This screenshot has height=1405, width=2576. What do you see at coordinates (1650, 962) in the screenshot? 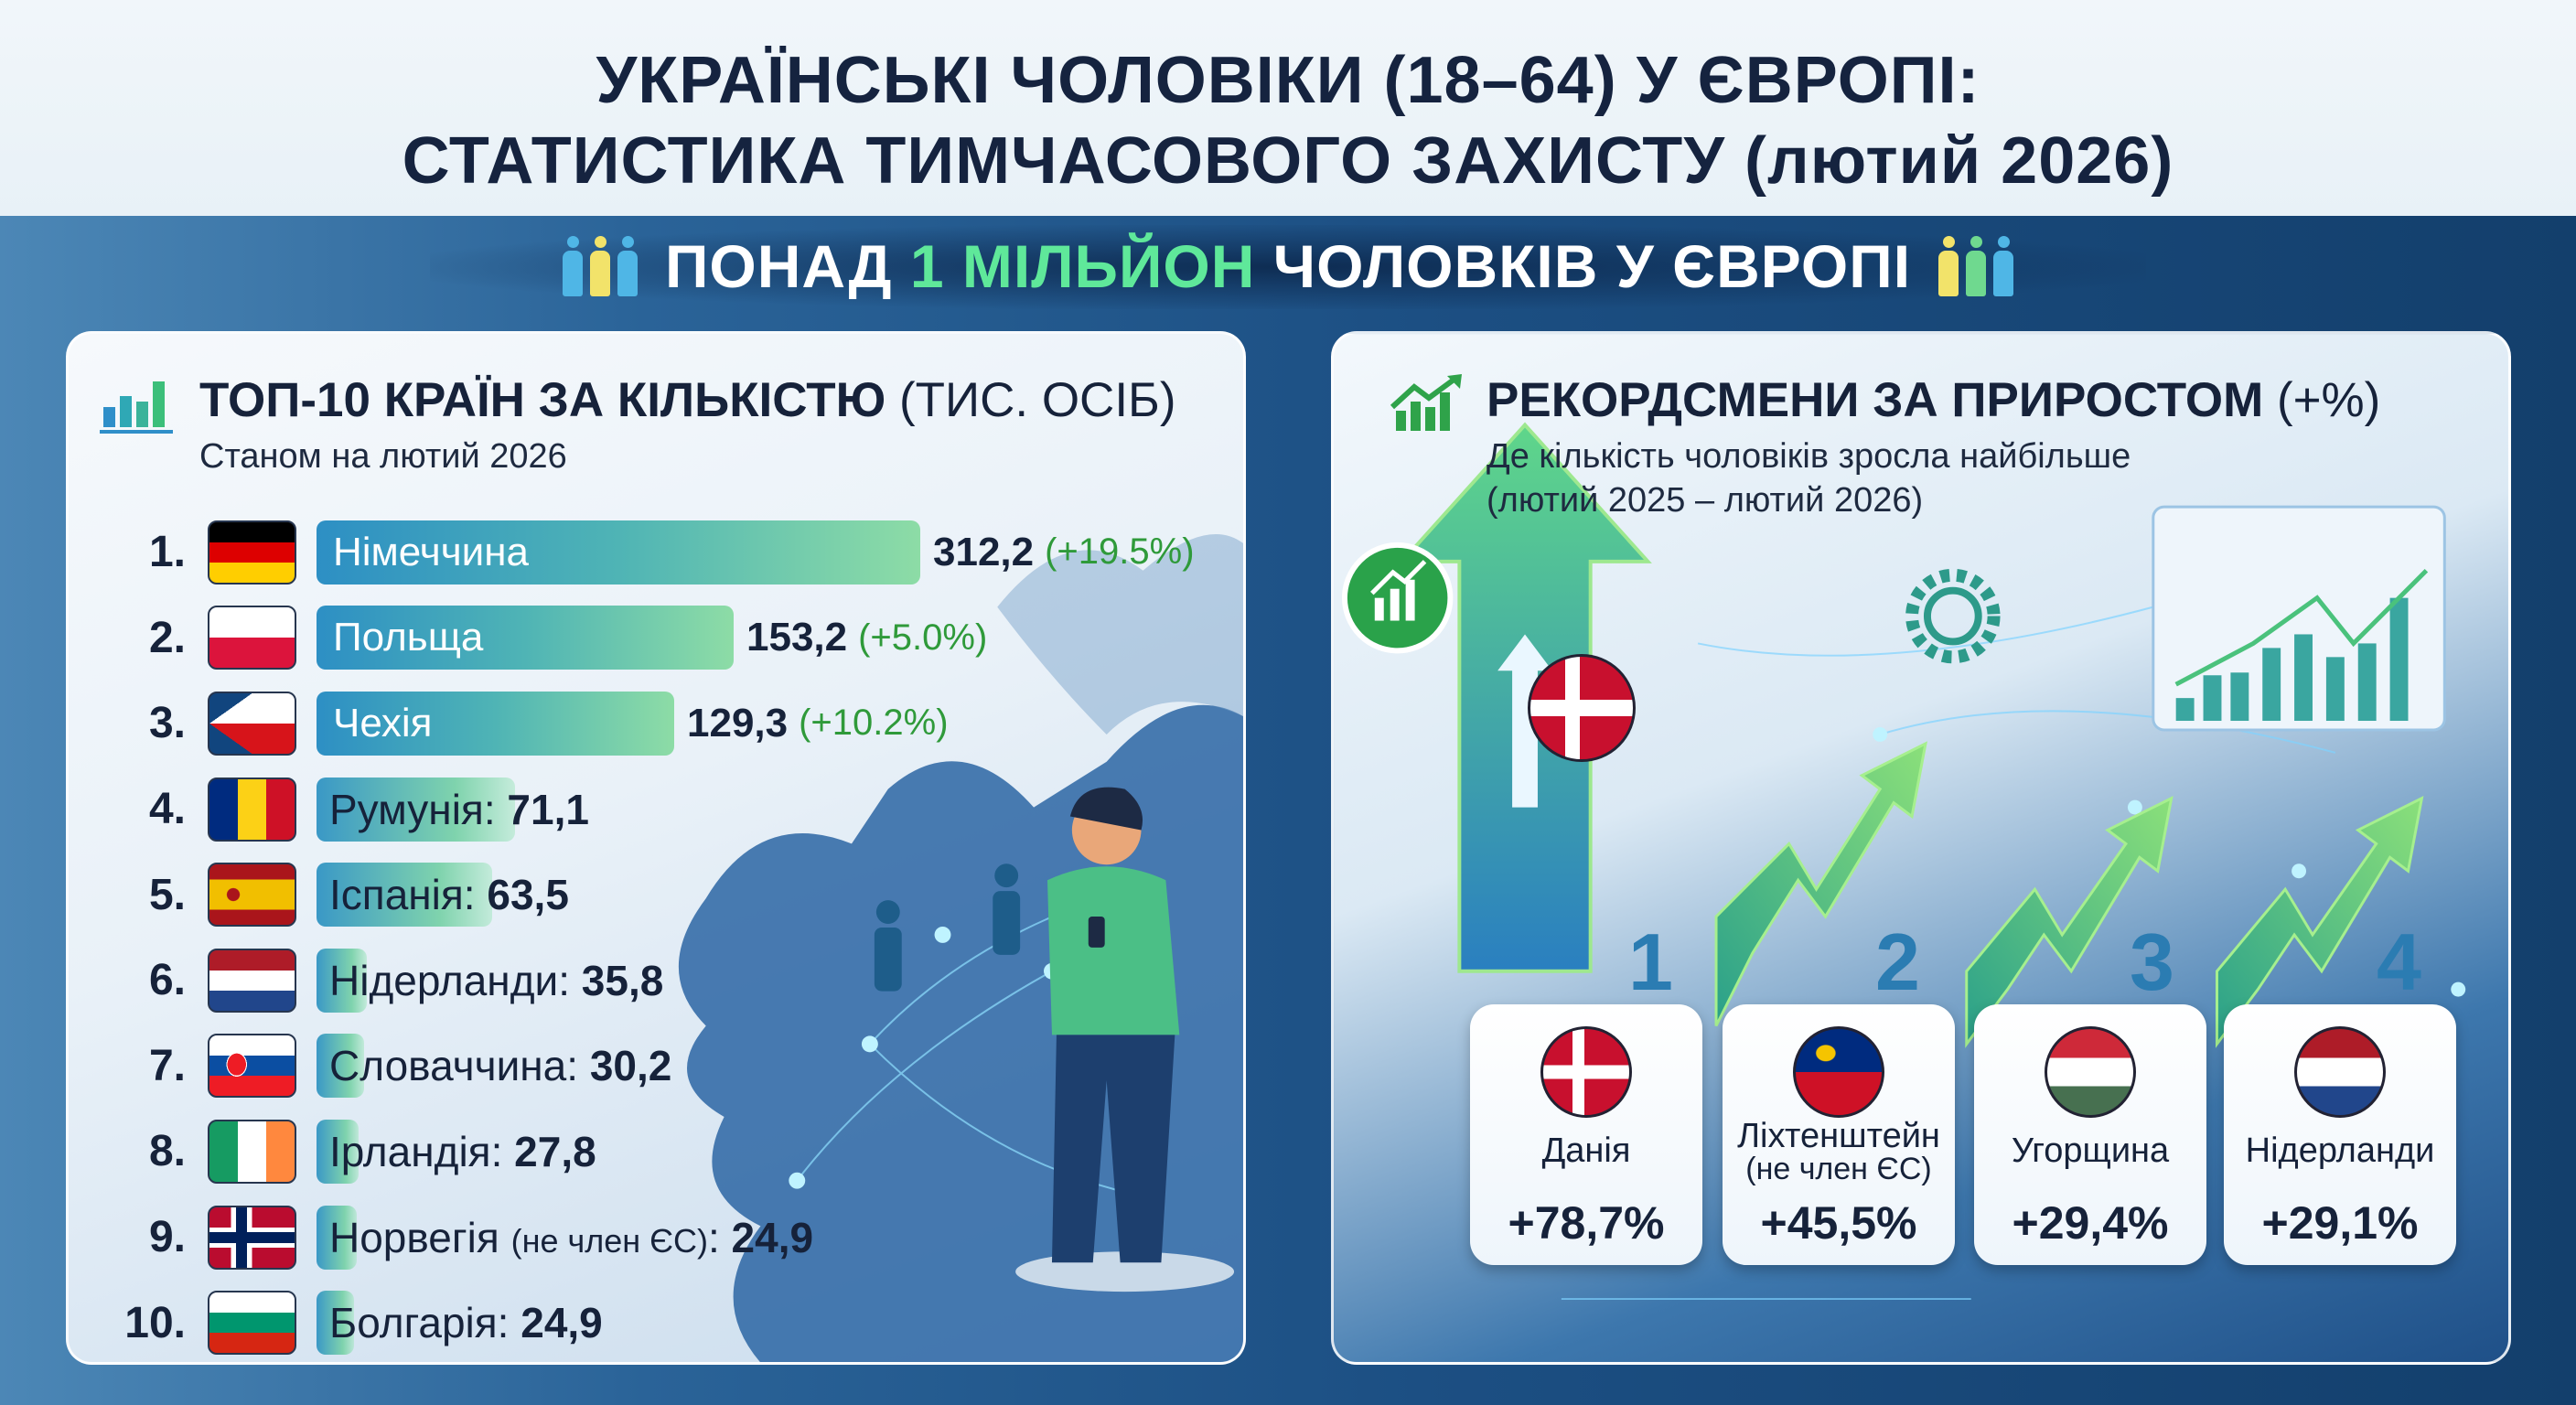
I see `growth-rank: 1` at bounding box center [1650, 962].